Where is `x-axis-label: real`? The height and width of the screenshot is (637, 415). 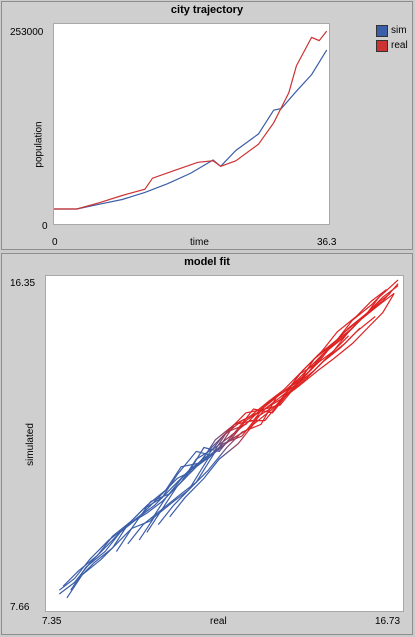
x-axis-label: real is located at coordinates (218, 621).